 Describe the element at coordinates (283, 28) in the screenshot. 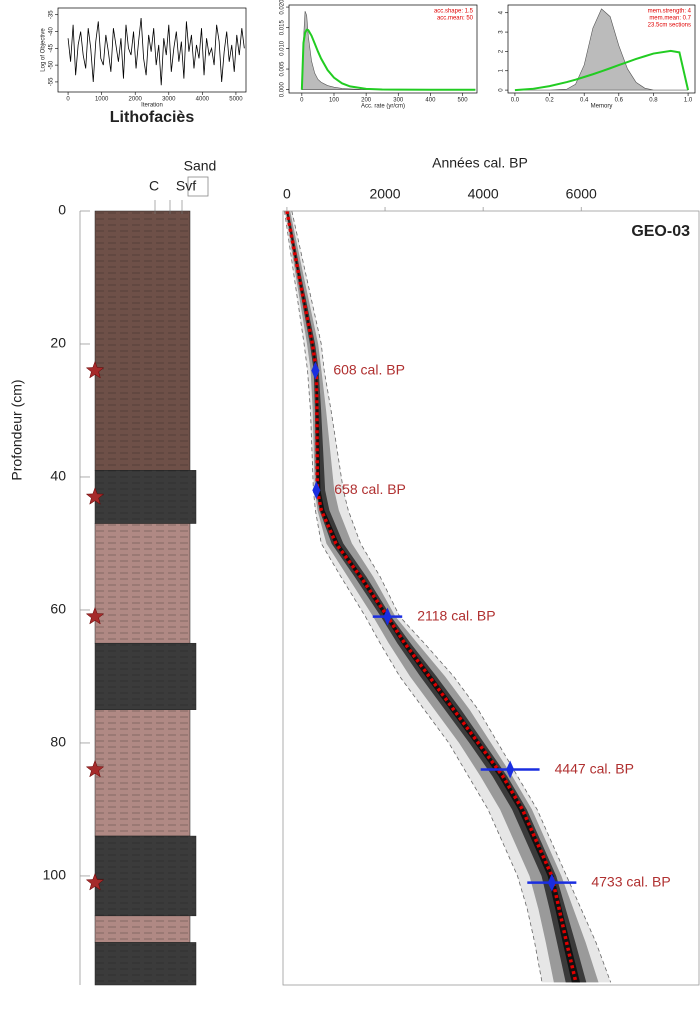

I see `y-tick-label: 0.015` at that location.